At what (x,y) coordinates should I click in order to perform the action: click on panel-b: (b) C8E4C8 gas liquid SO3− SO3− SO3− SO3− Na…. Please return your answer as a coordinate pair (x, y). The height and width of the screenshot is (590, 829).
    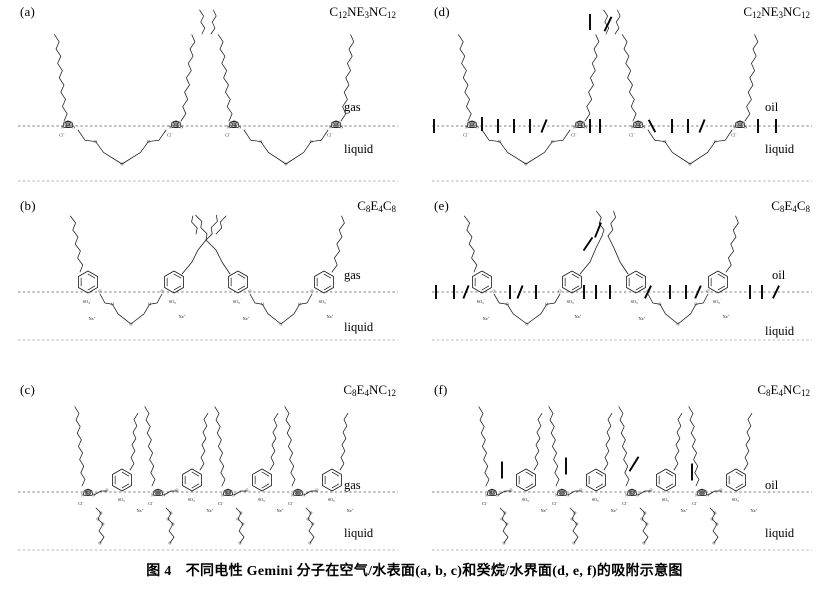
    Looking at the image, I should click on (206, 286).